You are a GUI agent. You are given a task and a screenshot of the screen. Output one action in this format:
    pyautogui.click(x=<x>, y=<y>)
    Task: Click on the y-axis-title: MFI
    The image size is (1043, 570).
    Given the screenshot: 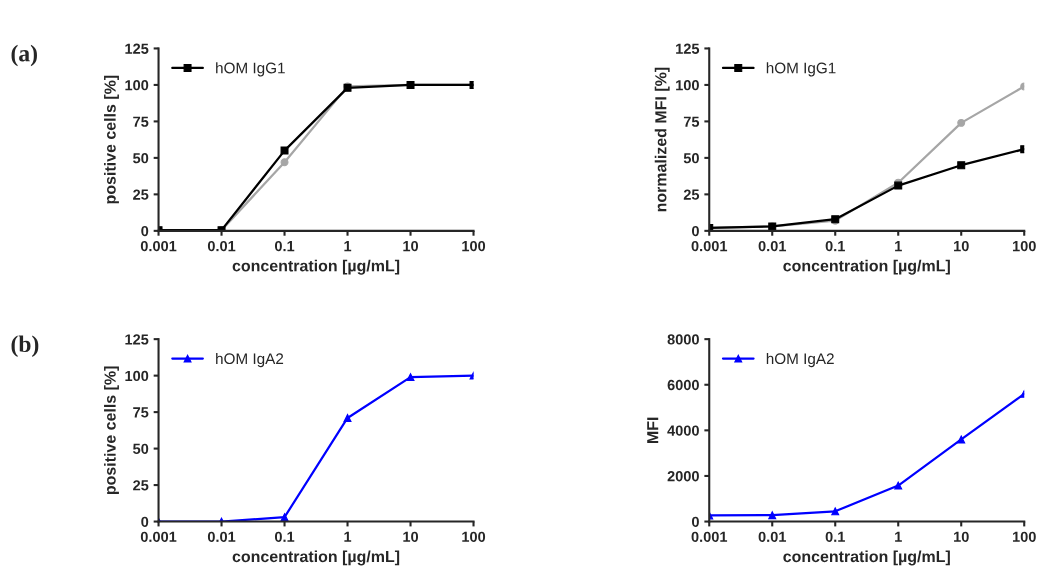 What is the action you would take?
    pyautogui.click(x=653, y=430)
    